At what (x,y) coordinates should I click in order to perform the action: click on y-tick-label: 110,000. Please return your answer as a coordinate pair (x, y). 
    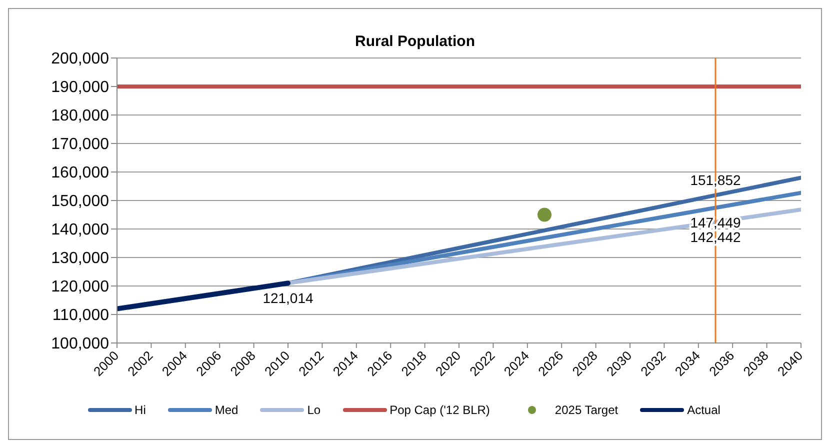
    Looking at the image, I should click on (81, 315).